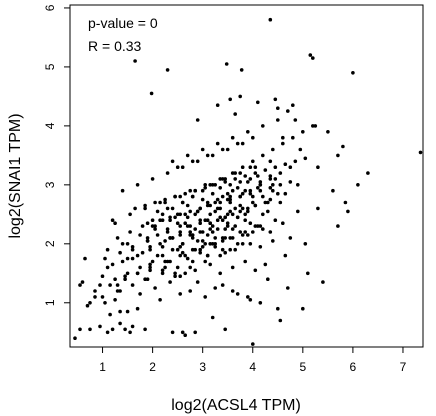 This screenshot has width=436, height=416. I want to click on p-value-annotation: p-value = 0, so click(123, 23).